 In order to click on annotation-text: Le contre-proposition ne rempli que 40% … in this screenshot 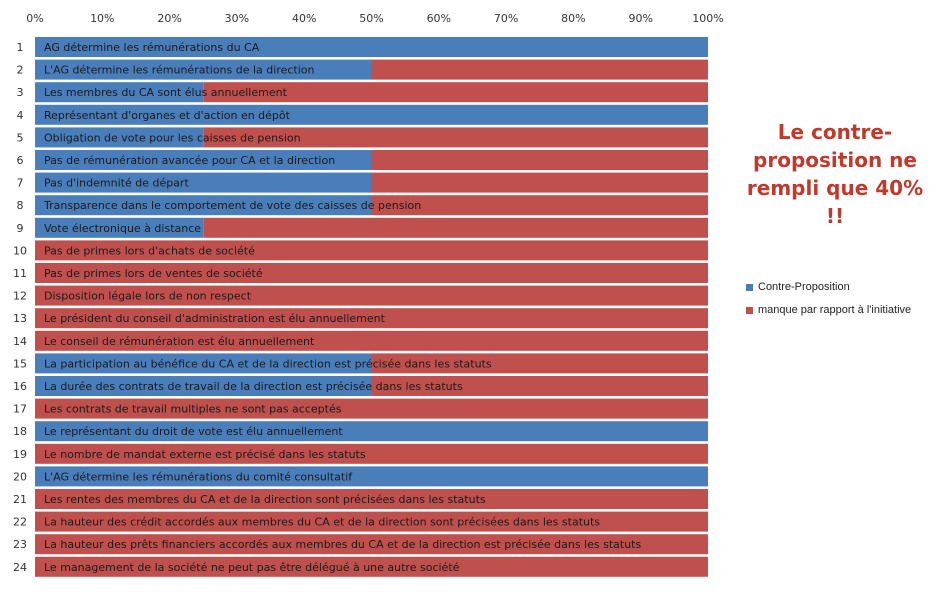, I will do `click(835, 174)`.